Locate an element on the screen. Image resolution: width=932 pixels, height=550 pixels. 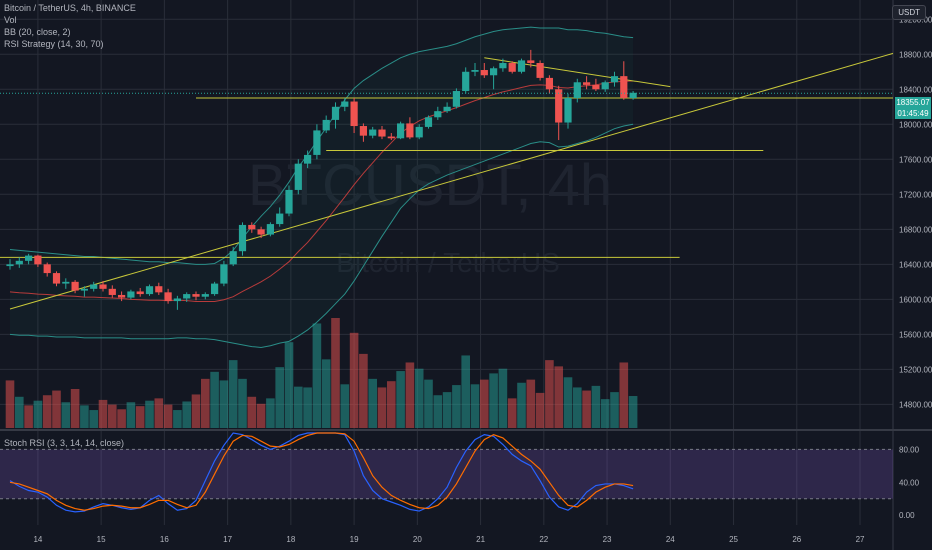
price-tick-label: 18800.00 is located at coordinates (915, 54).